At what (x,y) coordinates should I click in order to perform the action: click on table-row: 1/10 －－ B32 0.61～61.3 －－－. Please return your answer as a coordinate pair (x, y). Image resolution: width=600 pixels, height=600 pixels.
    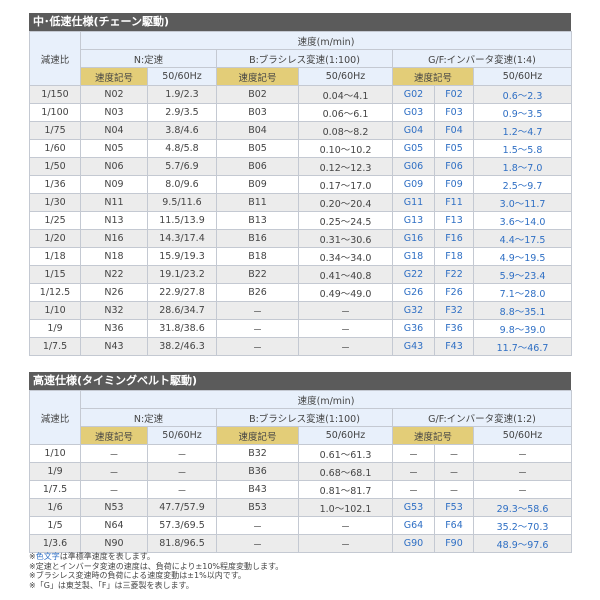
    Looking at the image, I should click on (301, 453).